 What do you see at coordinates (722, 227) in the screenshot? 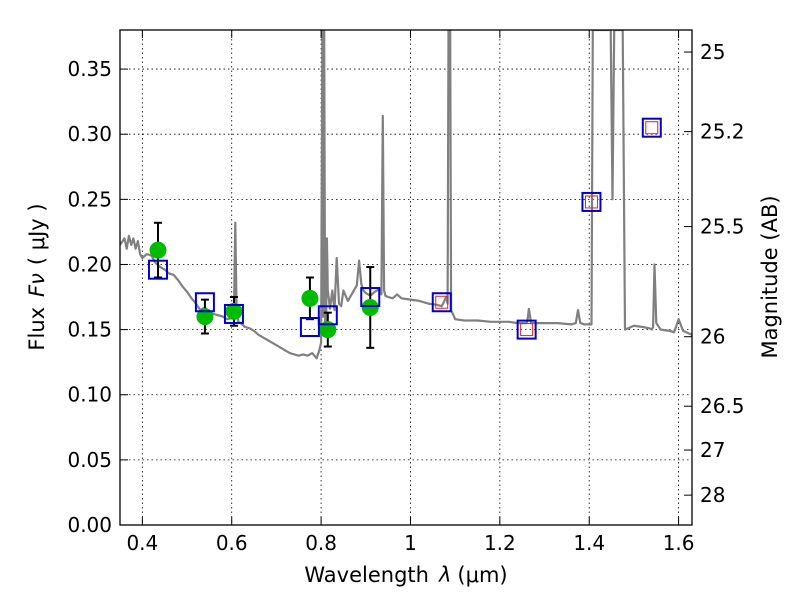
I see `y2-tick-label: 25.5` at bounding box center [722, 227].